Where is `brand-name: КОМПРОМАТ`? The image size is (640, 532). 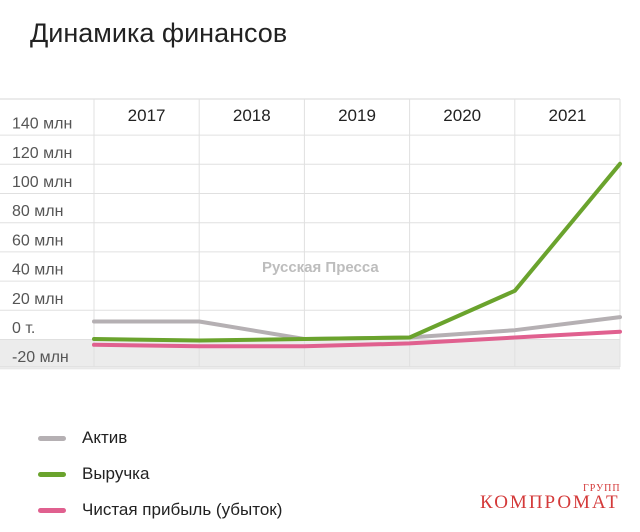 brand-name: КОМПРОМАТ is located at coordinates (550, 502).